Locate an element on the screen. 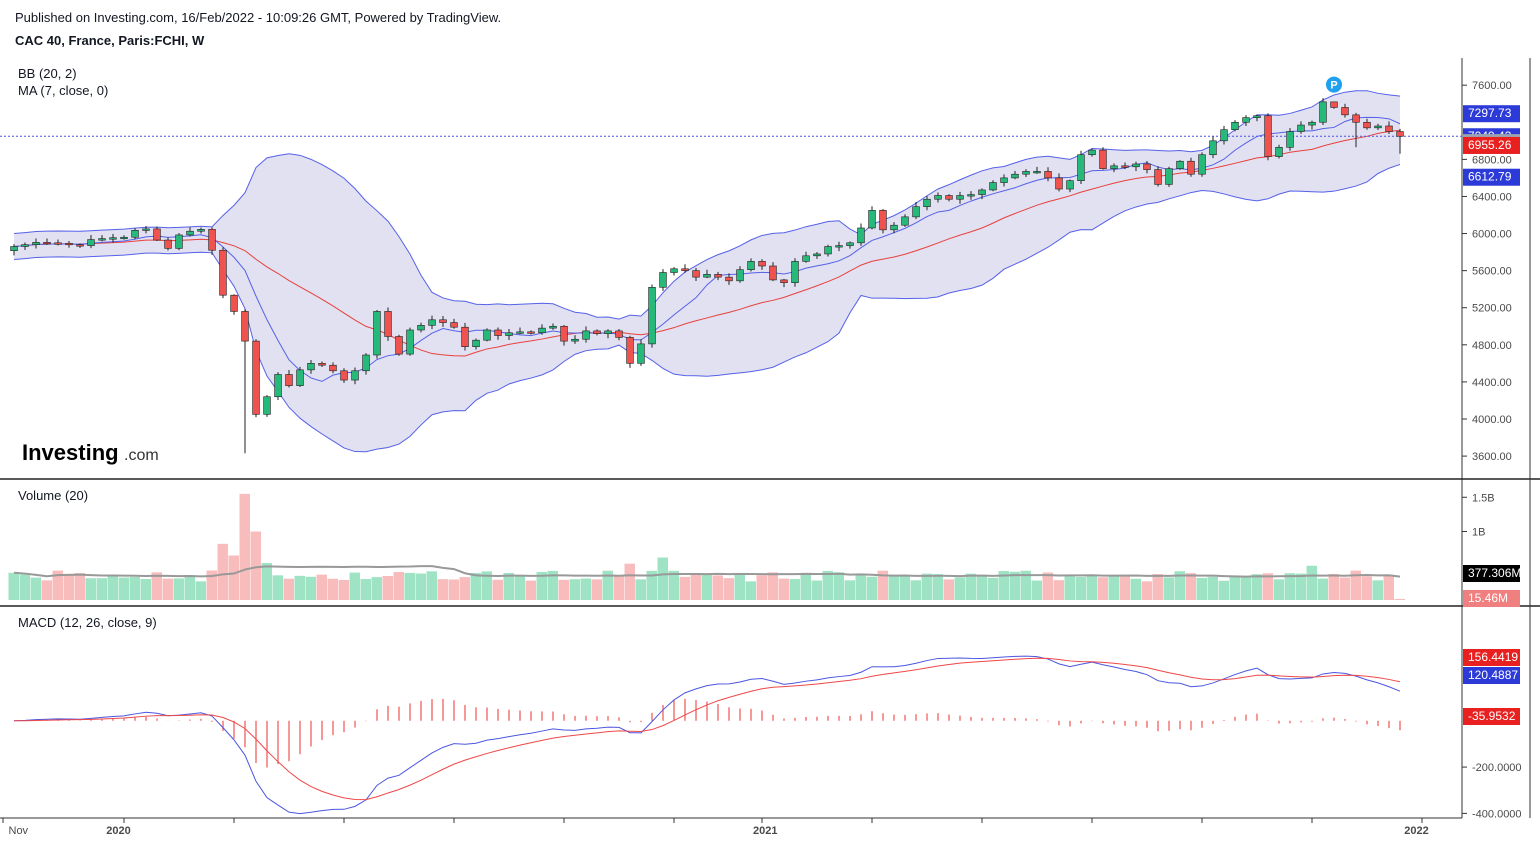 The image size is (1540, 844). marker-circle is located at coordinates (1334, 84).